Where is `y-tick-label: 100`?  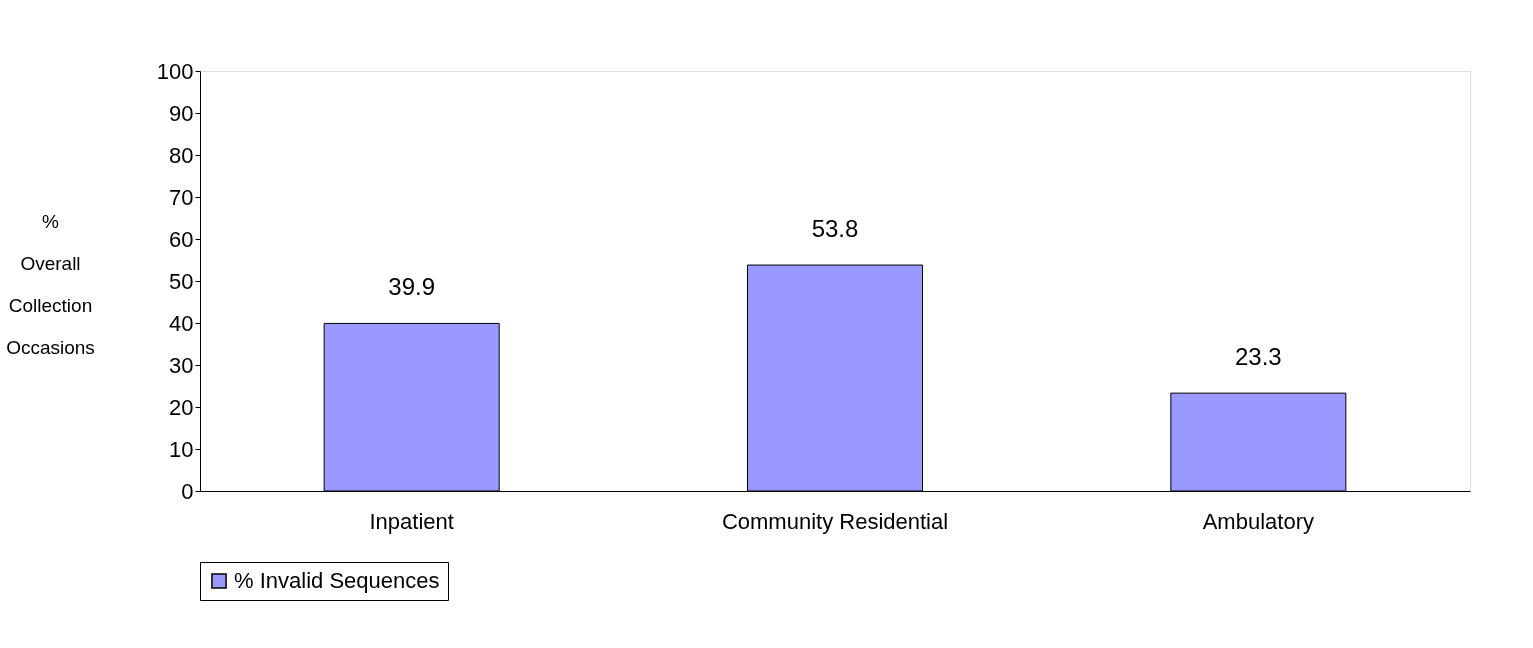
y-tick-label: 100 is located at coordinates (175, 71).